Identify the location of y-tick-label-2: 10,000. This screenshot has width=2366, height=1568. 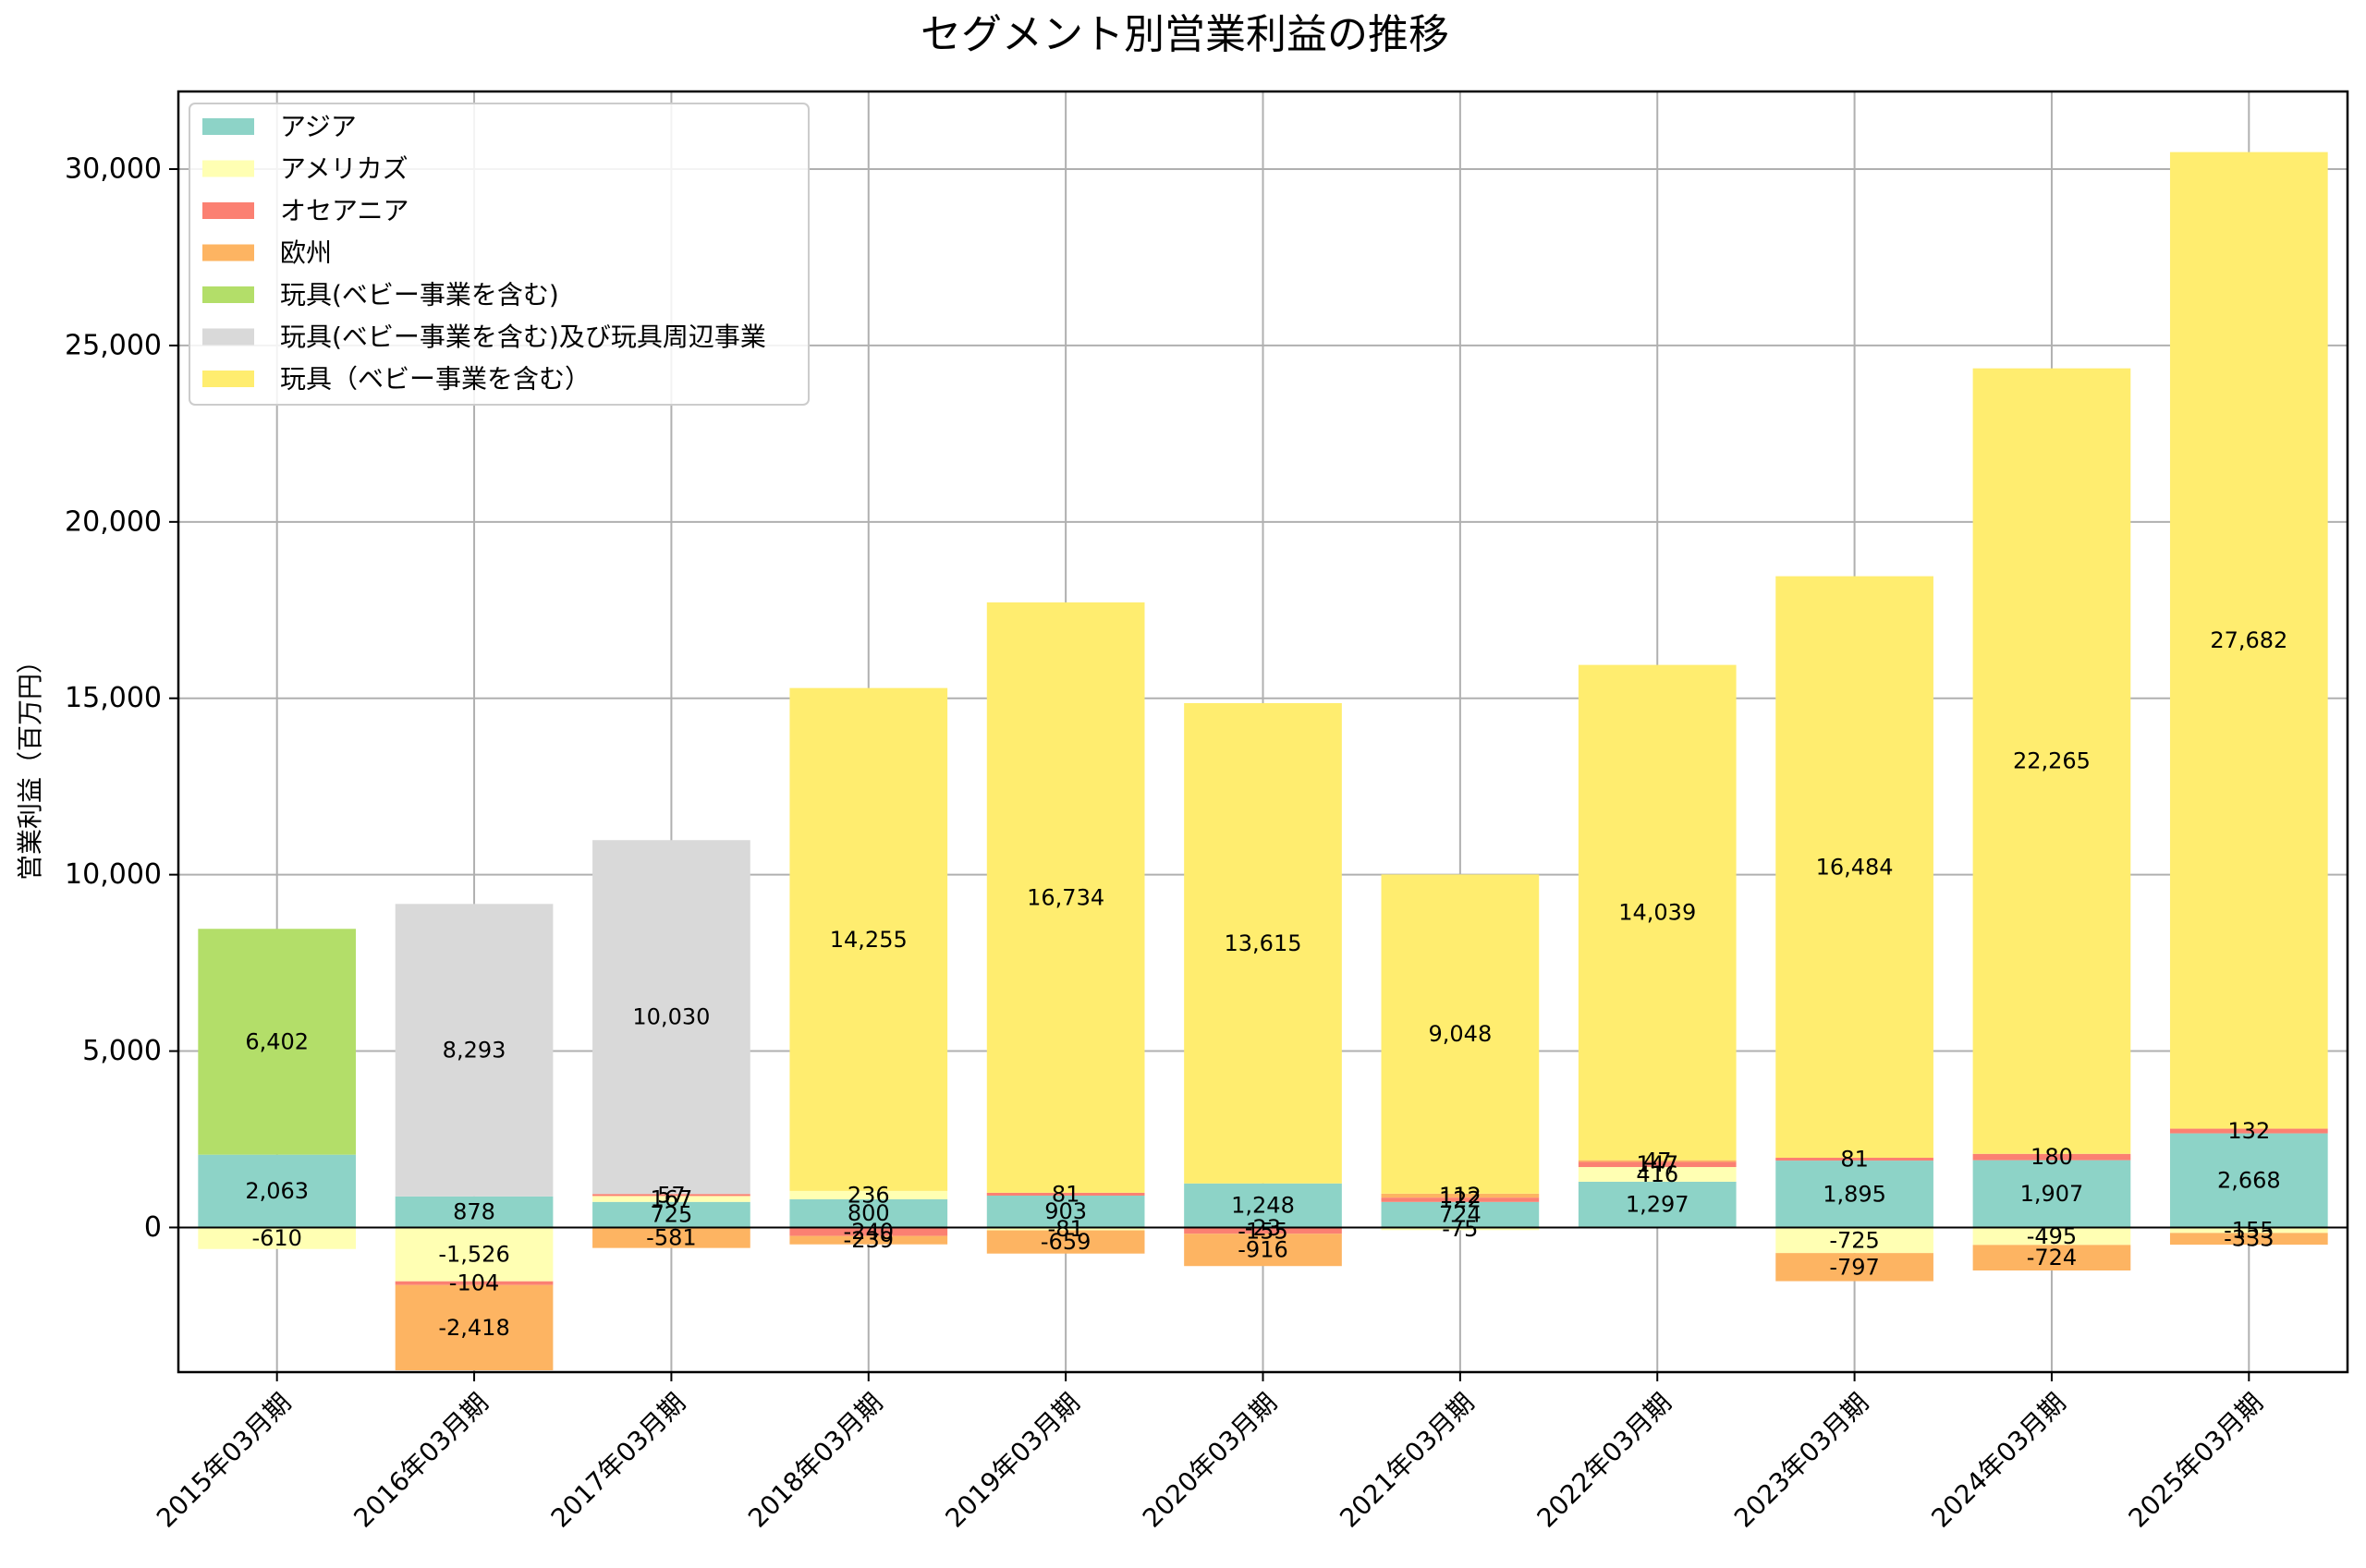
(114, 874).